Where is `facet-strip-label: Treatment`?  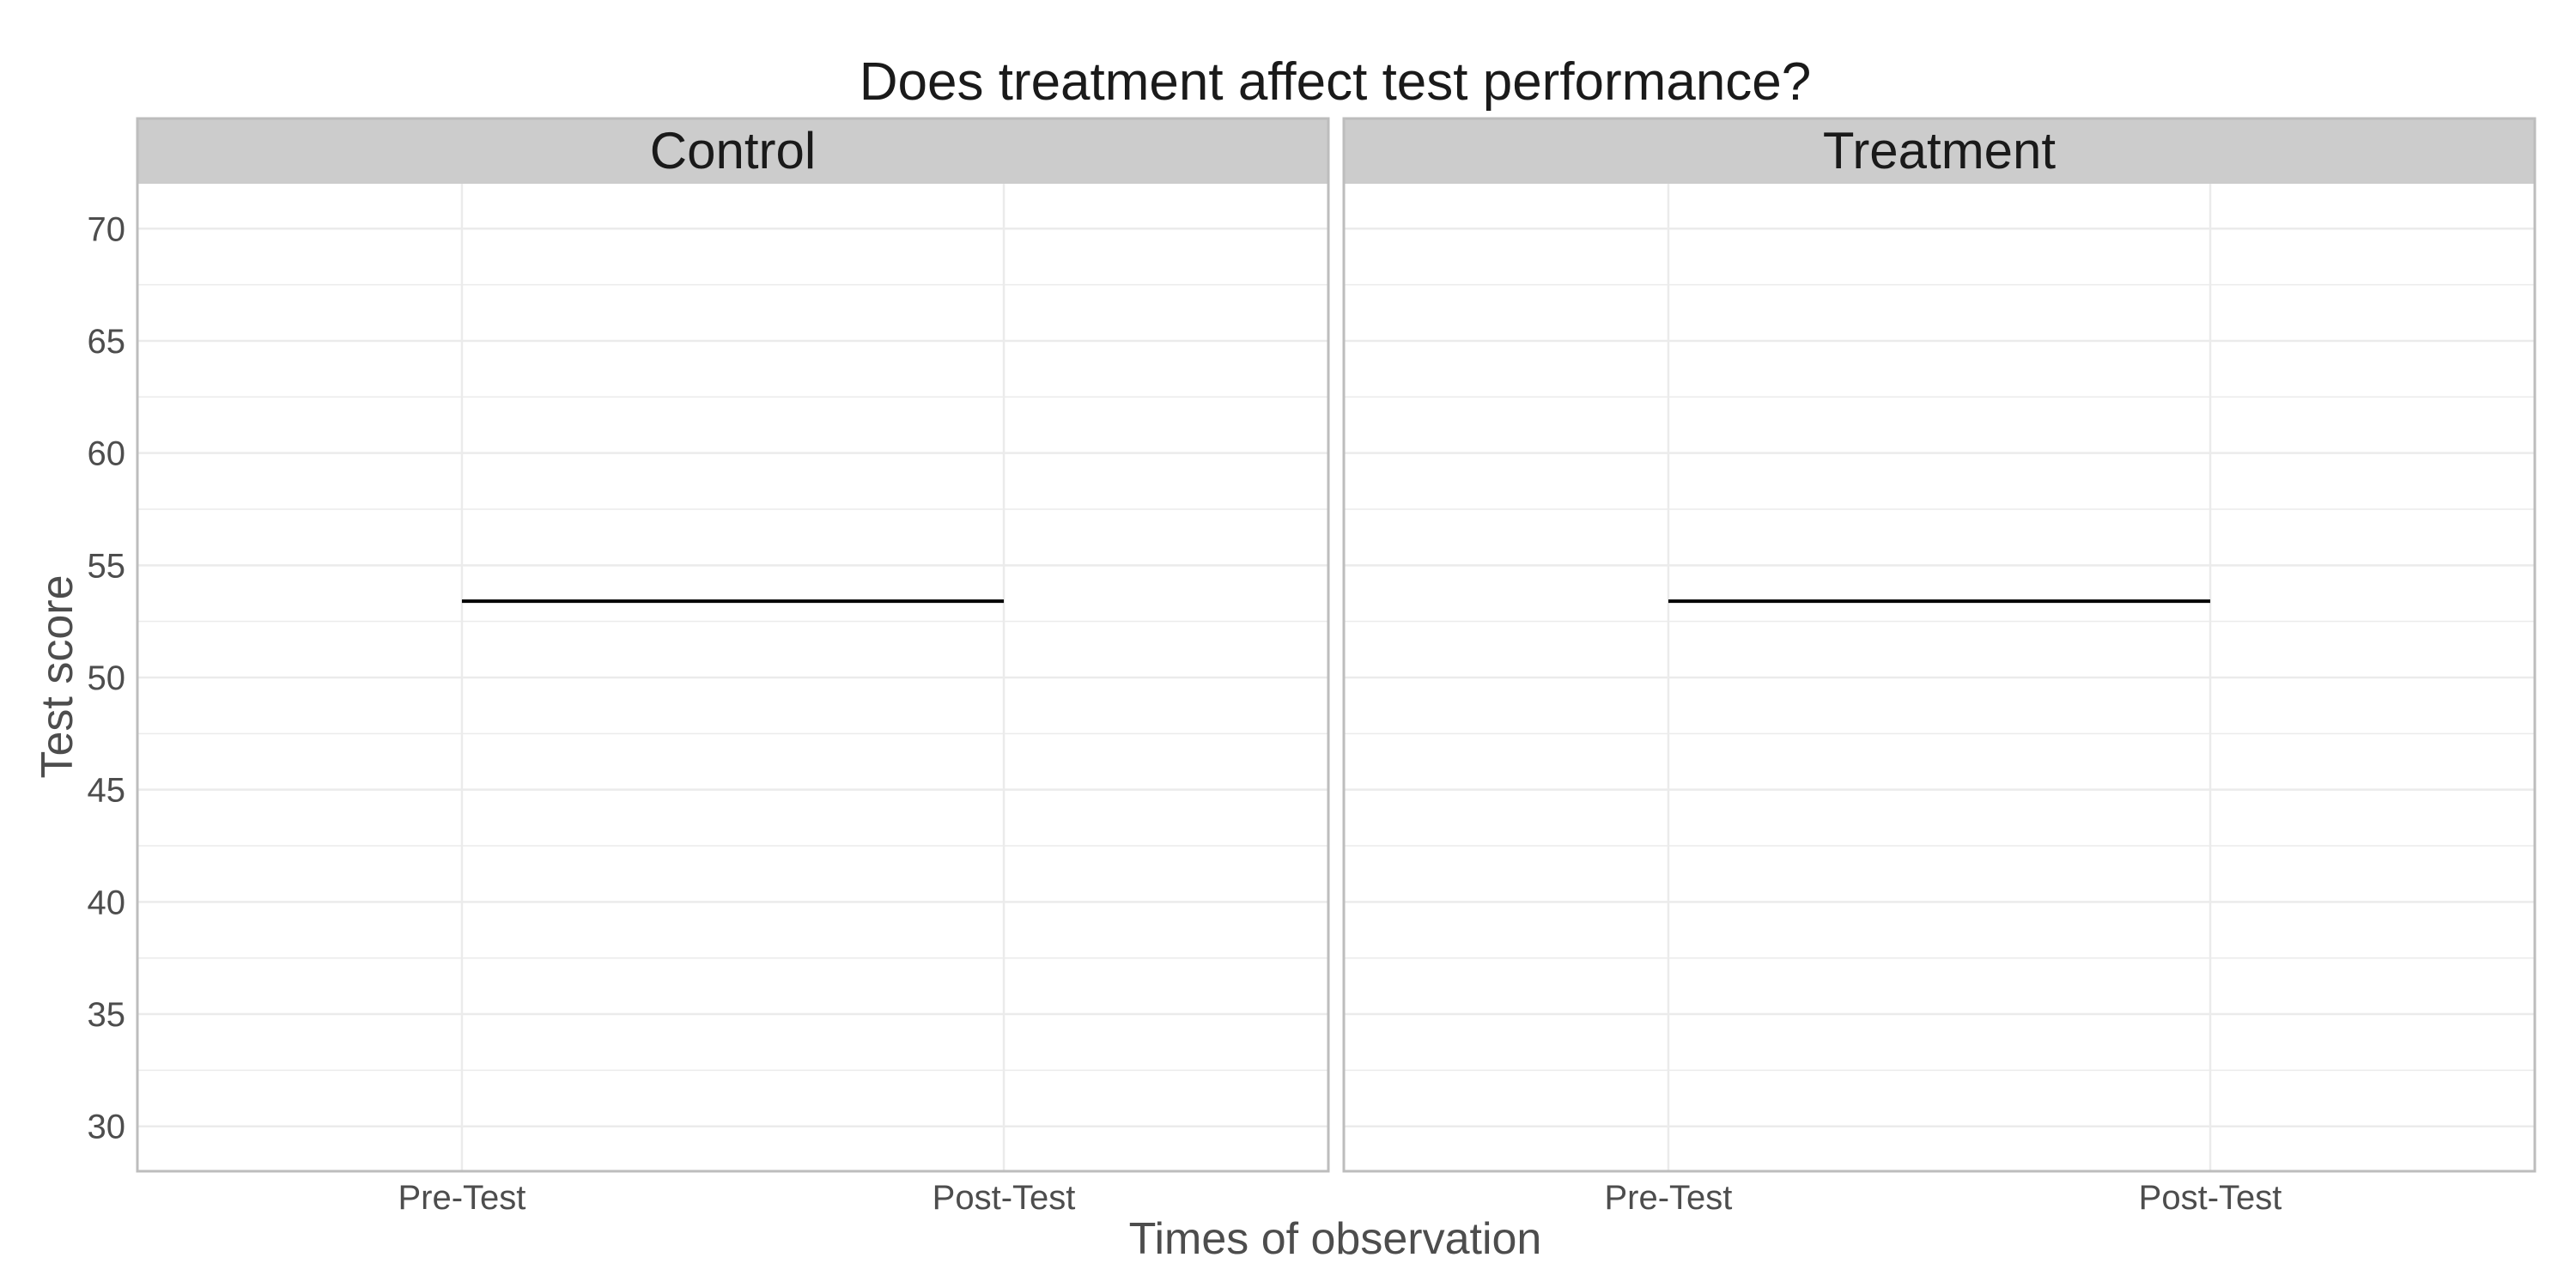
facet-strip-label: Treatment is located at coordinates (1940, 150).